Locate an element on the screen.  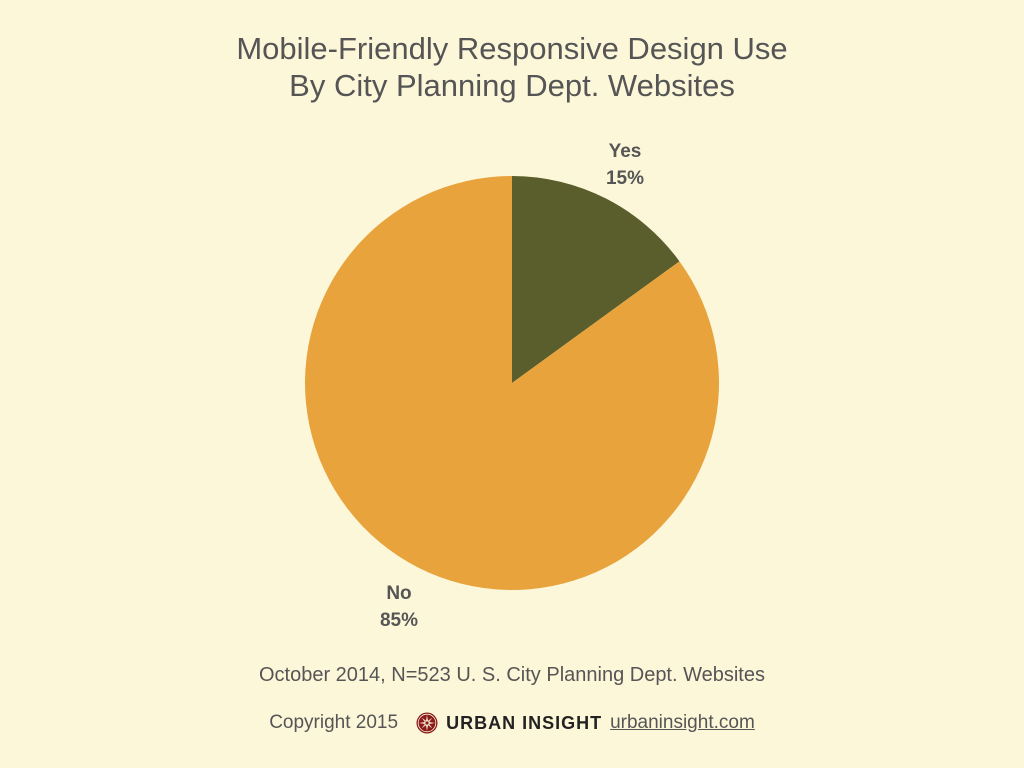
copyright-text: Copyright 2015 is located at coordinates (334, 722).